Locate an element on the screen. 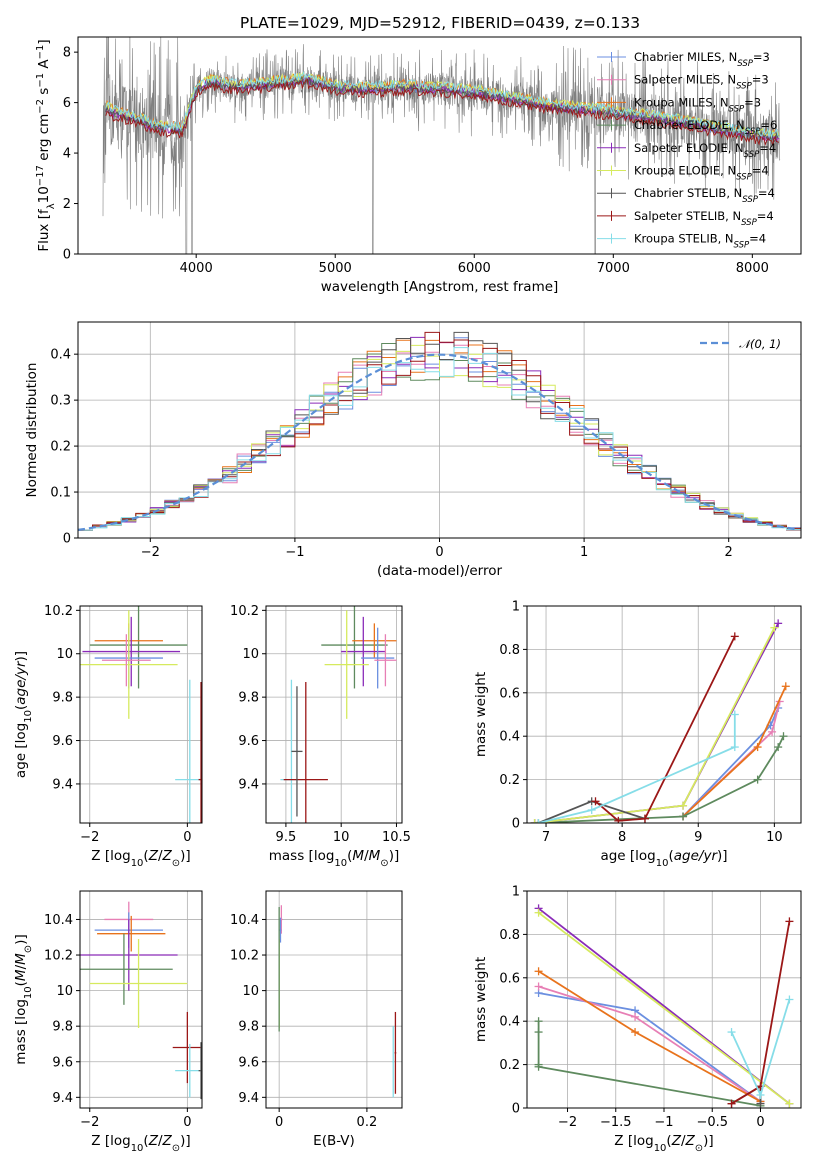 Image resolution: width=819 pixels, height=1174 pixels. label-part: Z [ is located at coordinates (100, 1141).